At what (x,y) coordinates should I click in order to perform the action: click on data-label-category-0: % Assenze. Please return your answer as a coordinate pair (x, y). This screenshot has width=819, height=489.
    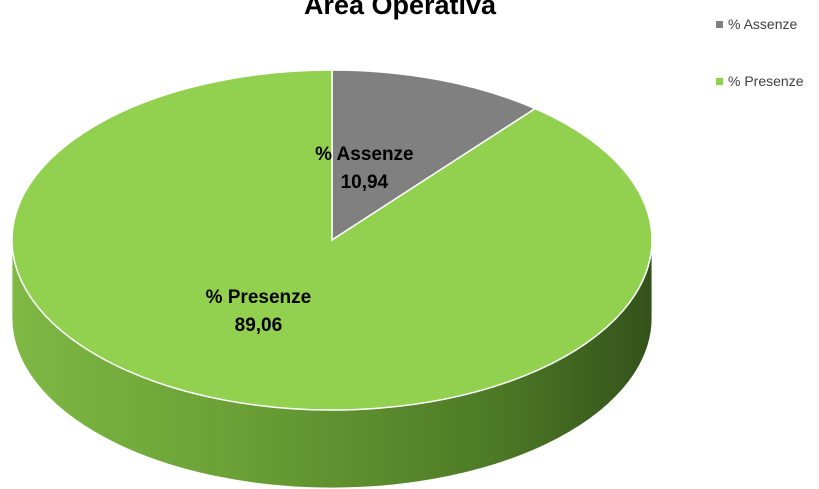
    Looking at the image, I should click on (364, 154).